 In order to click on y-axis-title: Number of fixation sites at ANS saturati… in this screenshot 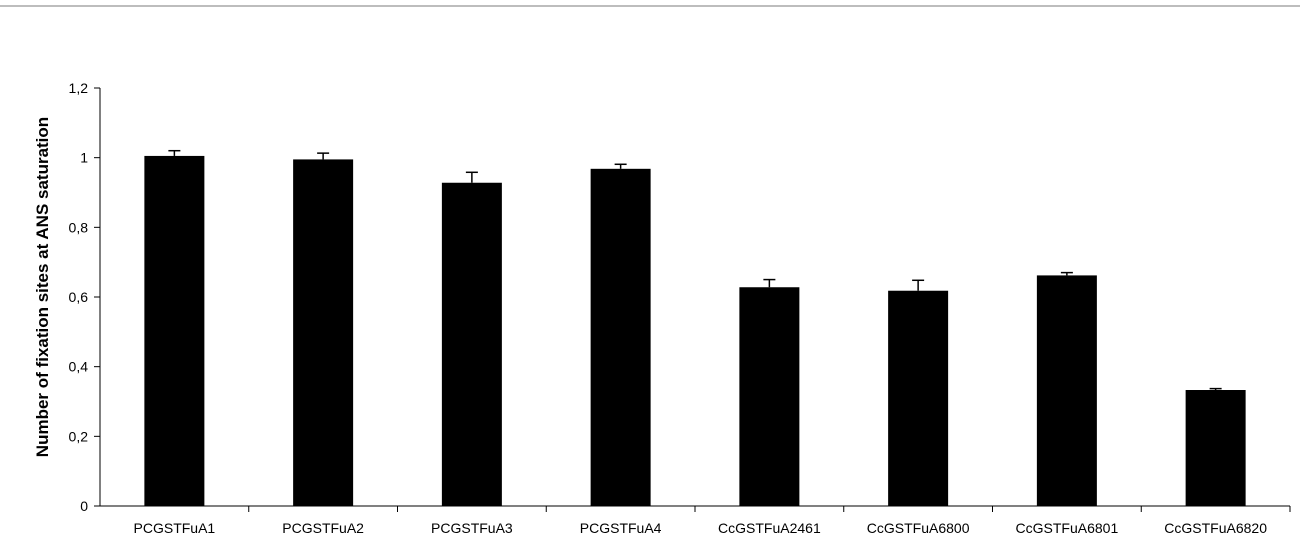, I will do `click(42, 287)`.